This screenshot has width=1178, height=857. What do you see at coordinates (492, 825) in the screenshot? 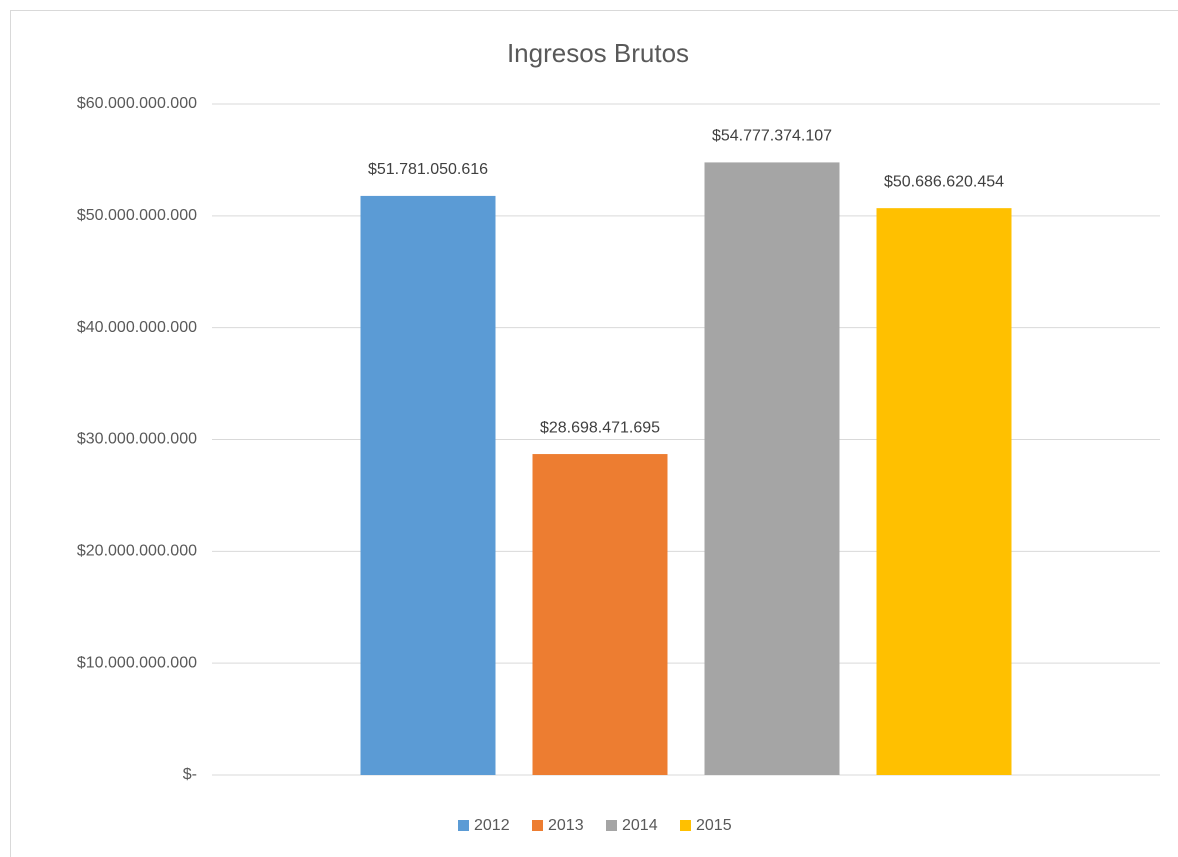
I see `legend-label: 2012` at bounding box center [492, 825].